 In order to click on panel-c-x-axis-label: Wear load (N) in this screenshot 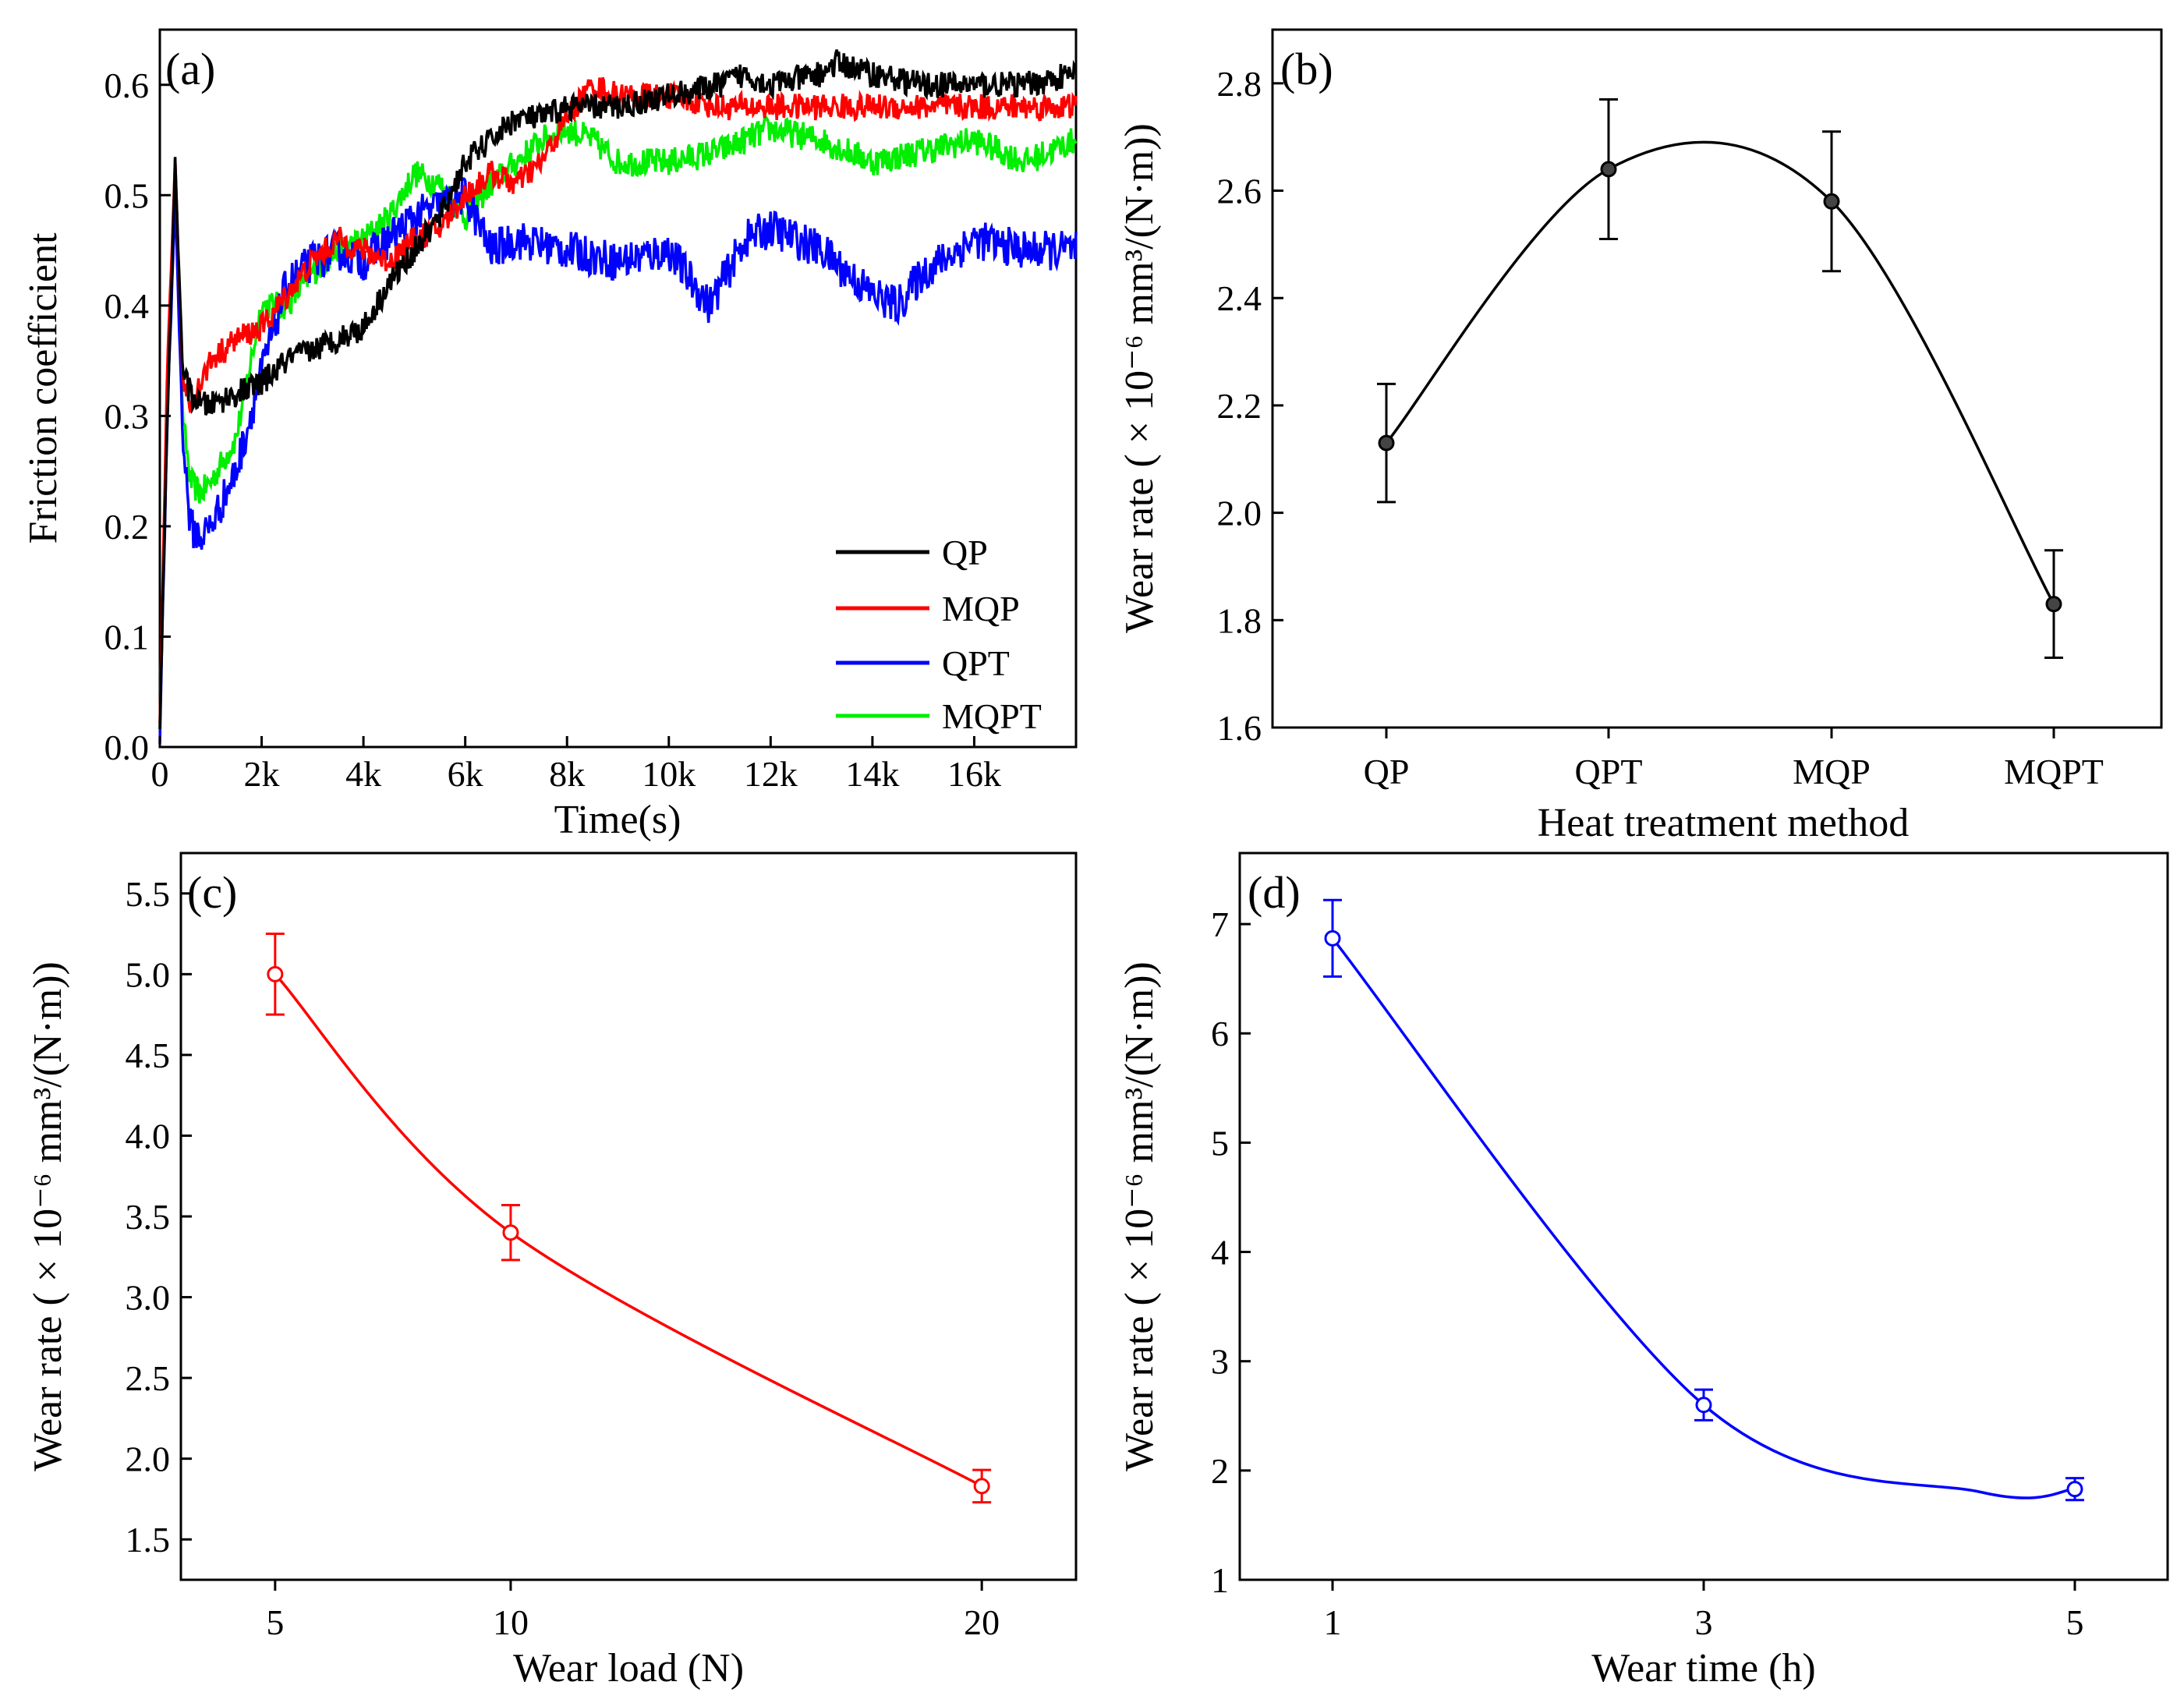, I will do `click(629, 1668)`.